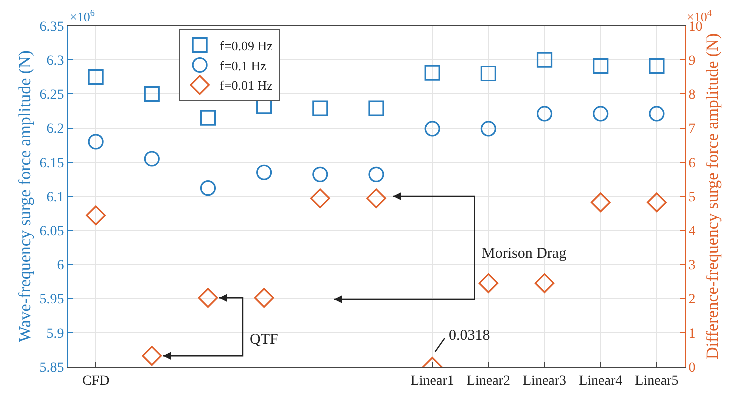 This screenshot has width=737, height=401. What do you see at coordinates (96, 381) in the screenshot?
I see `x-tick-label: CFD` at bounding box center [96, 381].